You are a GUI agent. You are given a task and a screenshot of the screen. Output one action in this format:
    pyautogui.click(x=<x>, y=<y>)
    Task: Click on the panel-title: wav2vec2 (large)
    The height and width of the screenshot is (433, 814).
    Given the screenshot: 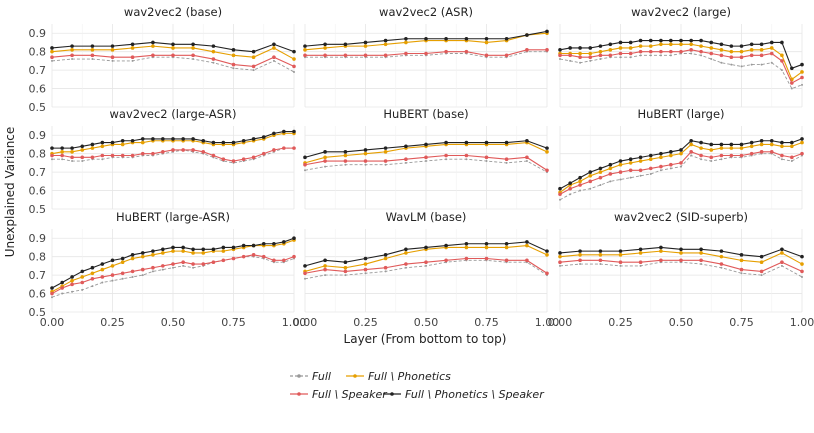 What is the action you would take?
    pyautogui.click(x=681, y=12)
    